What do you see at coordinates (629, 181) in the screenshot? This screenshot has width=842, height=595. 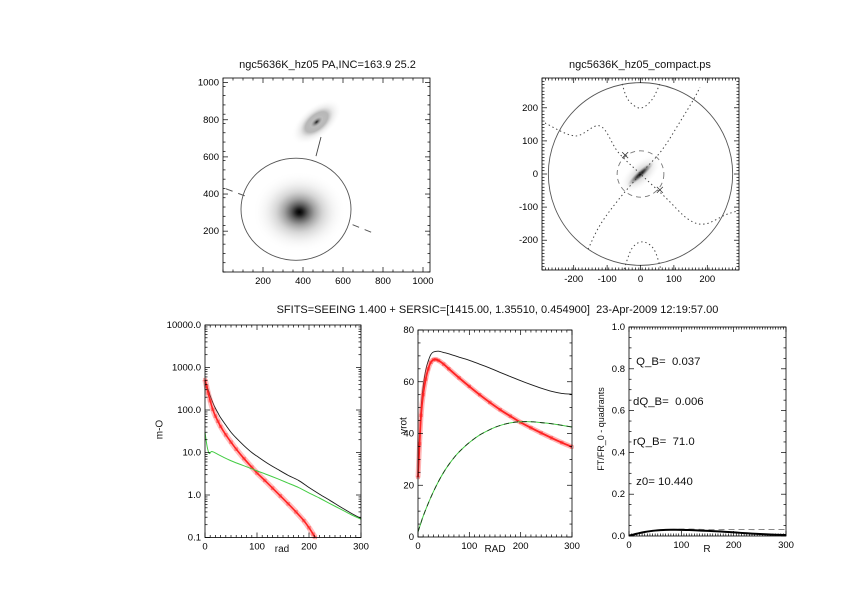 I see `plot-compact-velocity: -200 -100 0 100 200 -200 -100 0 100 200` at bounding box center [629, 181].